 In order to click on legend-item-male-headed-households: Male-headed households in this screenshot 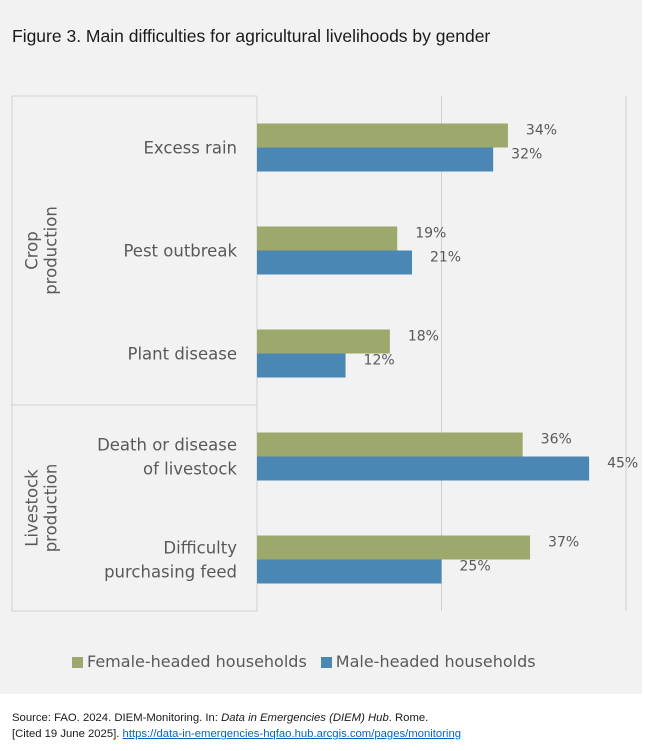, I will do `click(428, 661)`.